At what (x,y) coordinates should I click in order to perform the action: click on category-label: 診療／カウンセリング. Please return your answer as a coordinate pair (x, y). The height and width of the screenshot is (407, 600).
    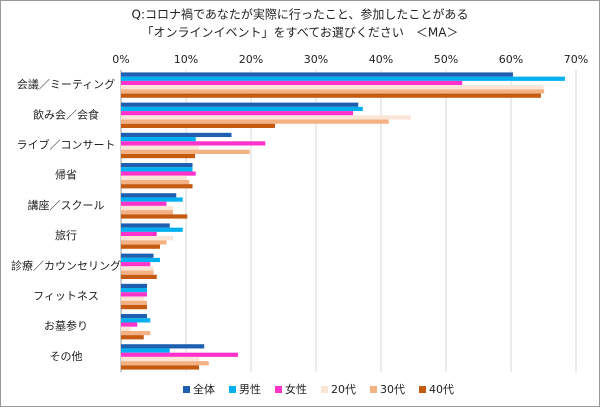
    Looking at the image, I should click on (66, 265).